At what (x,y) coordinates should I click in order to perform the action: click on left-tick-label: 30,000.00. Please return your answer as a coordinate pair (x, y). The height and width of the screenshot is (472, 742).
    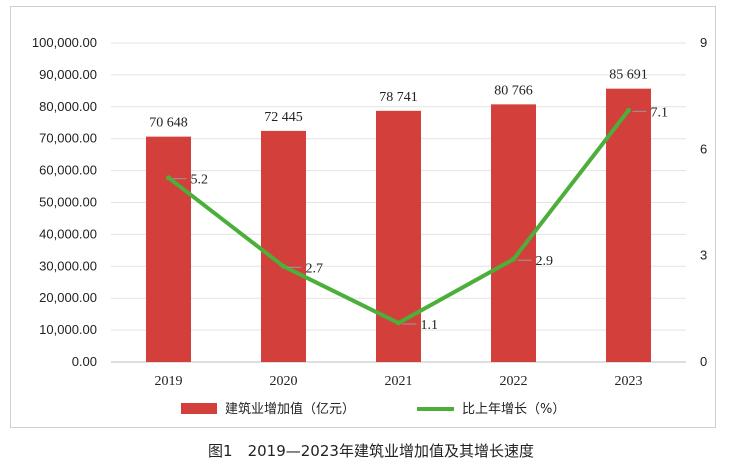
    Looking at the image, I should click on (68, 265).